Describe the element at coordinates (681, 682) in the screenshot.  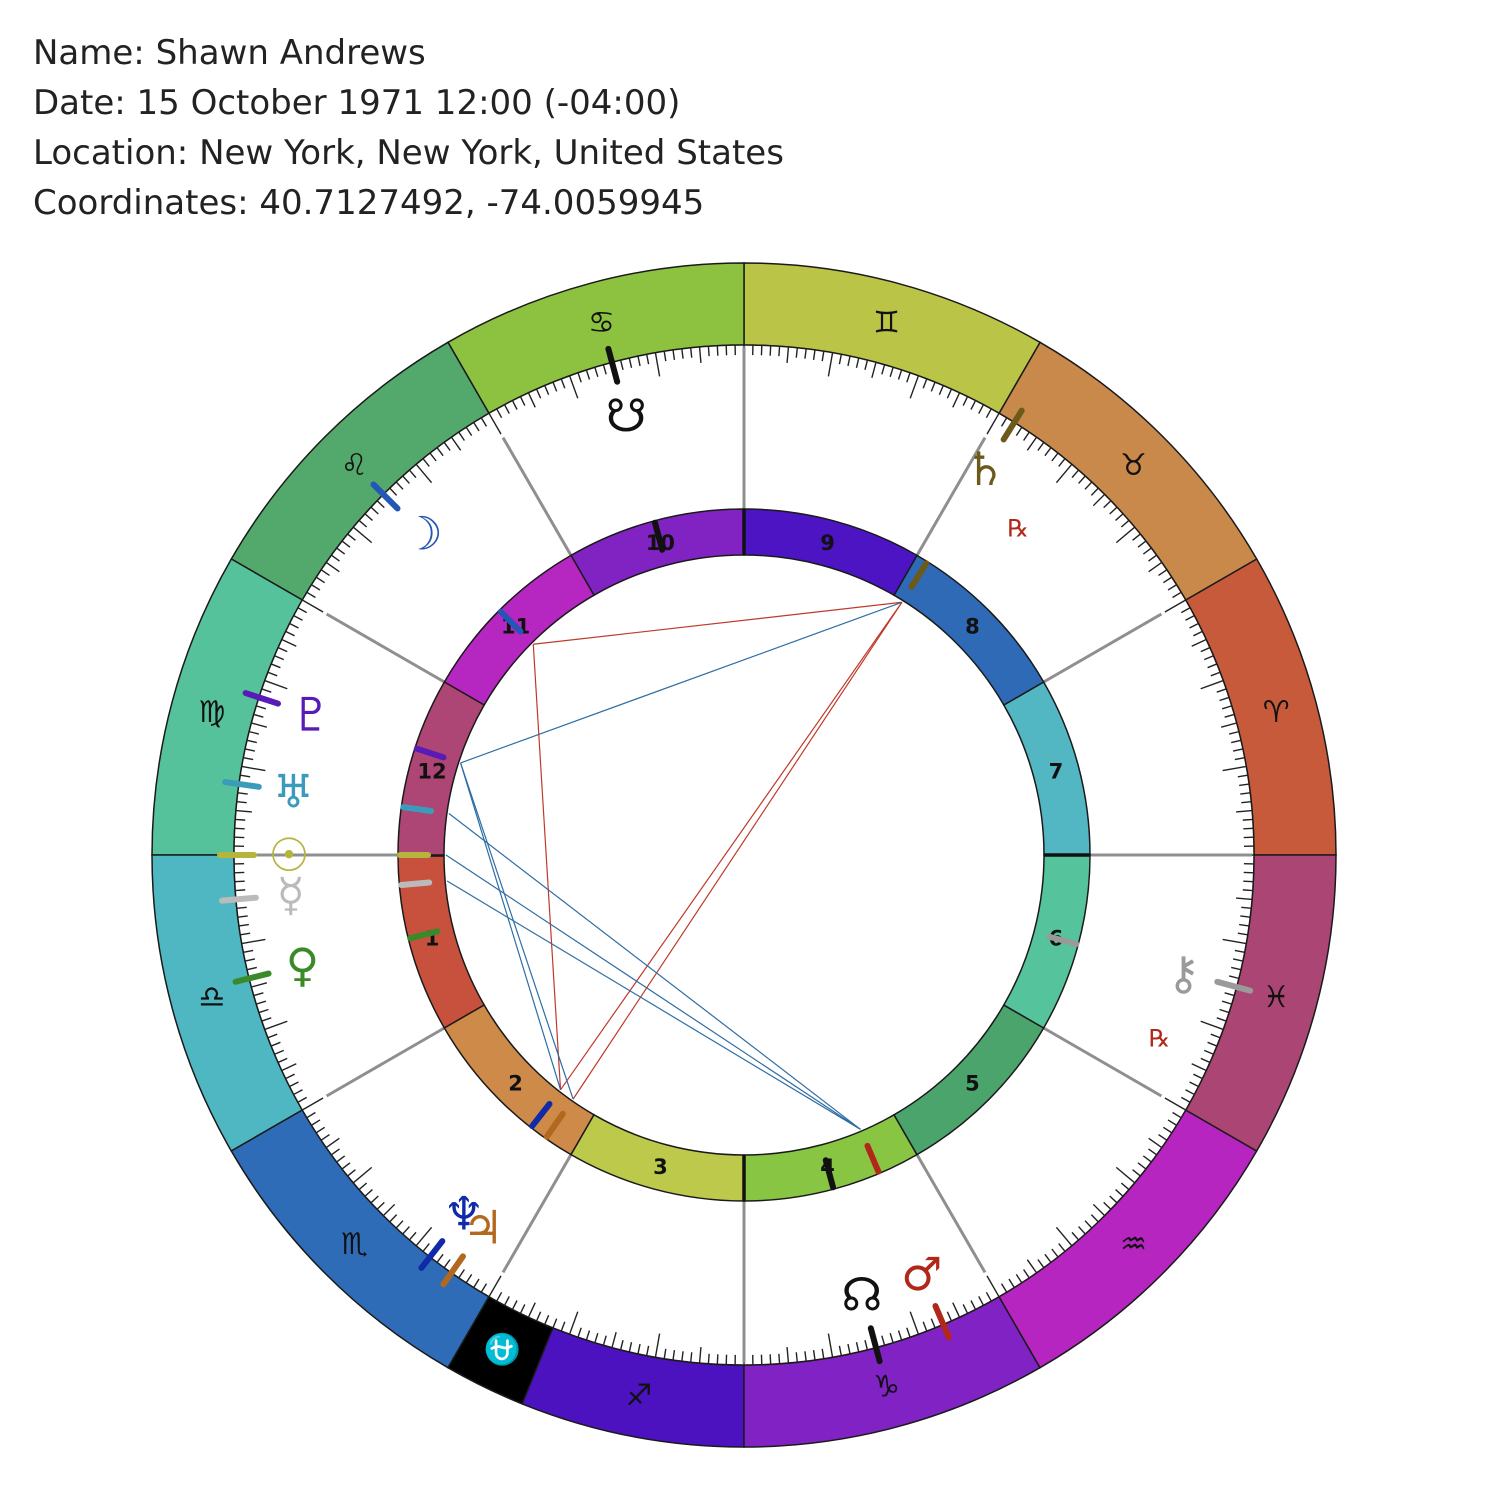
I see `aspect-line-saturn-pluto` at that location.